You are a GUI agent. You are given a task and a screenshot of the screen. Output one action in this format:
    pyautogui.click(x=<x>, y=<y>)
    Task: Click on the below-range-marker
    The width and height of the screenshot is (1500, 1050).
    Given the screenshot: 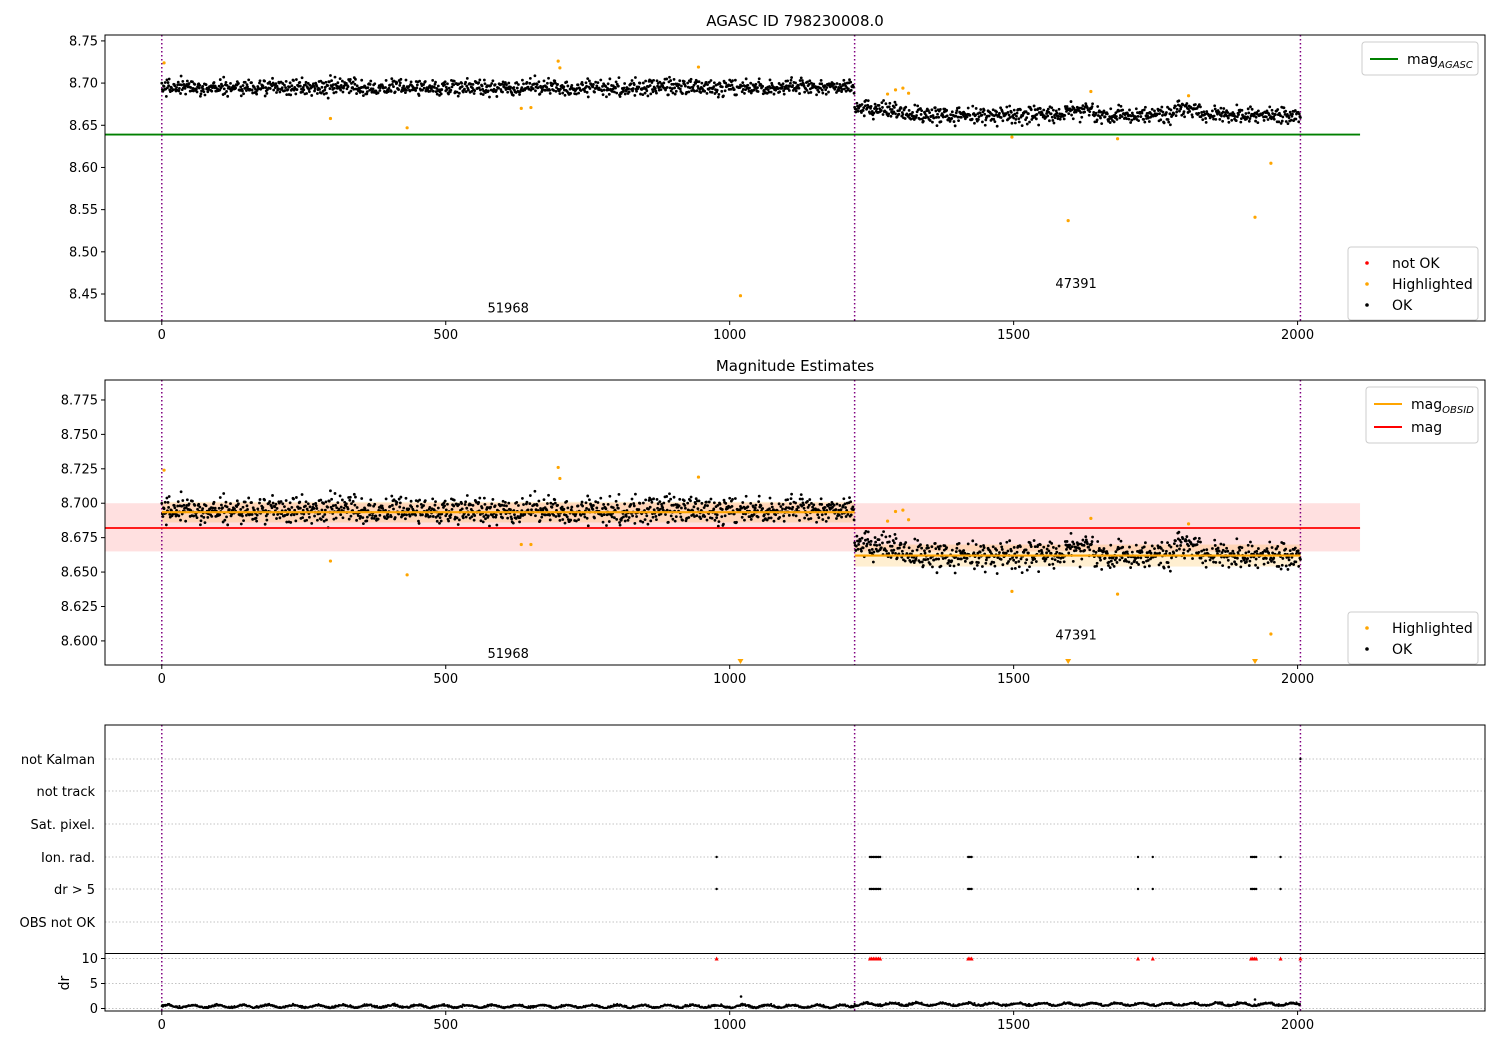 What is the action you would take?
    pyautogui.click(x=1255, y=661)
    